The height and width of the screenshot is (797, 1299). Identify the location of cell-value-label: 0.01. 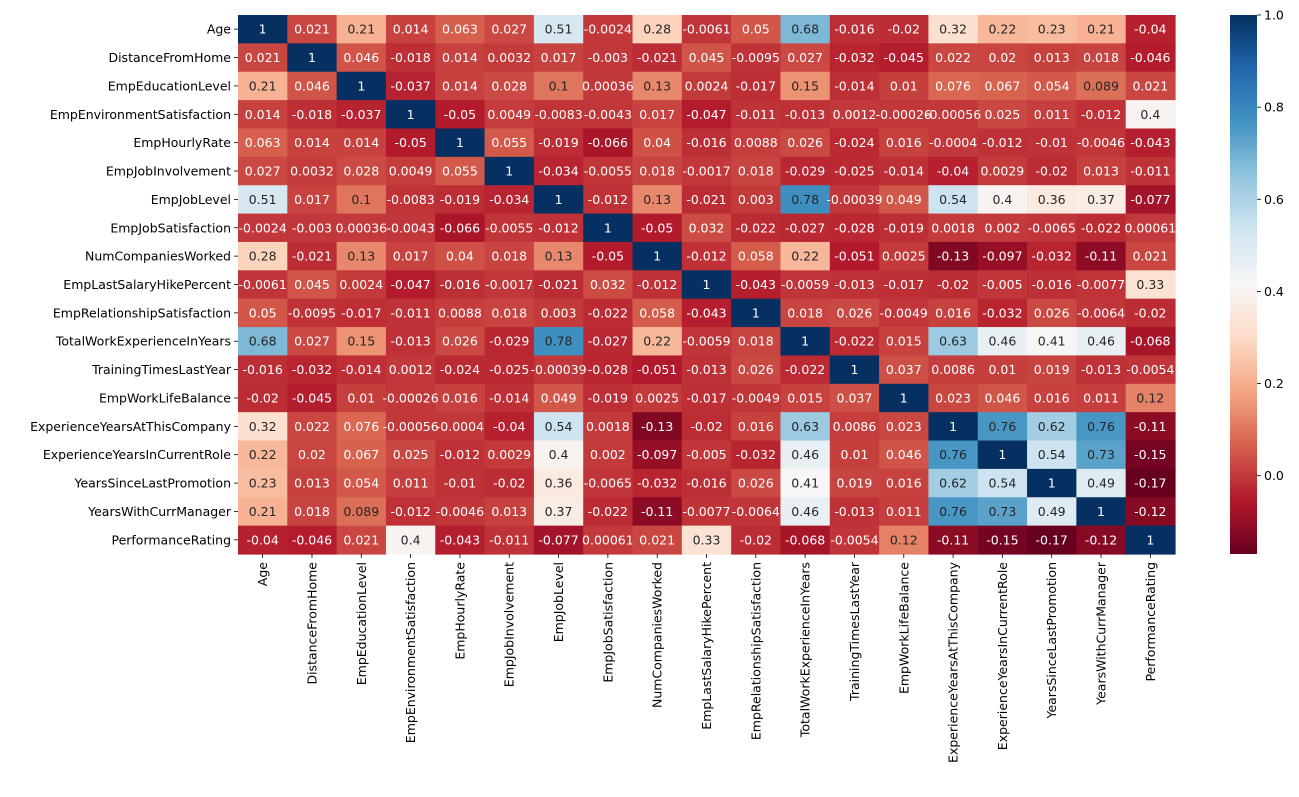
(904, 85).